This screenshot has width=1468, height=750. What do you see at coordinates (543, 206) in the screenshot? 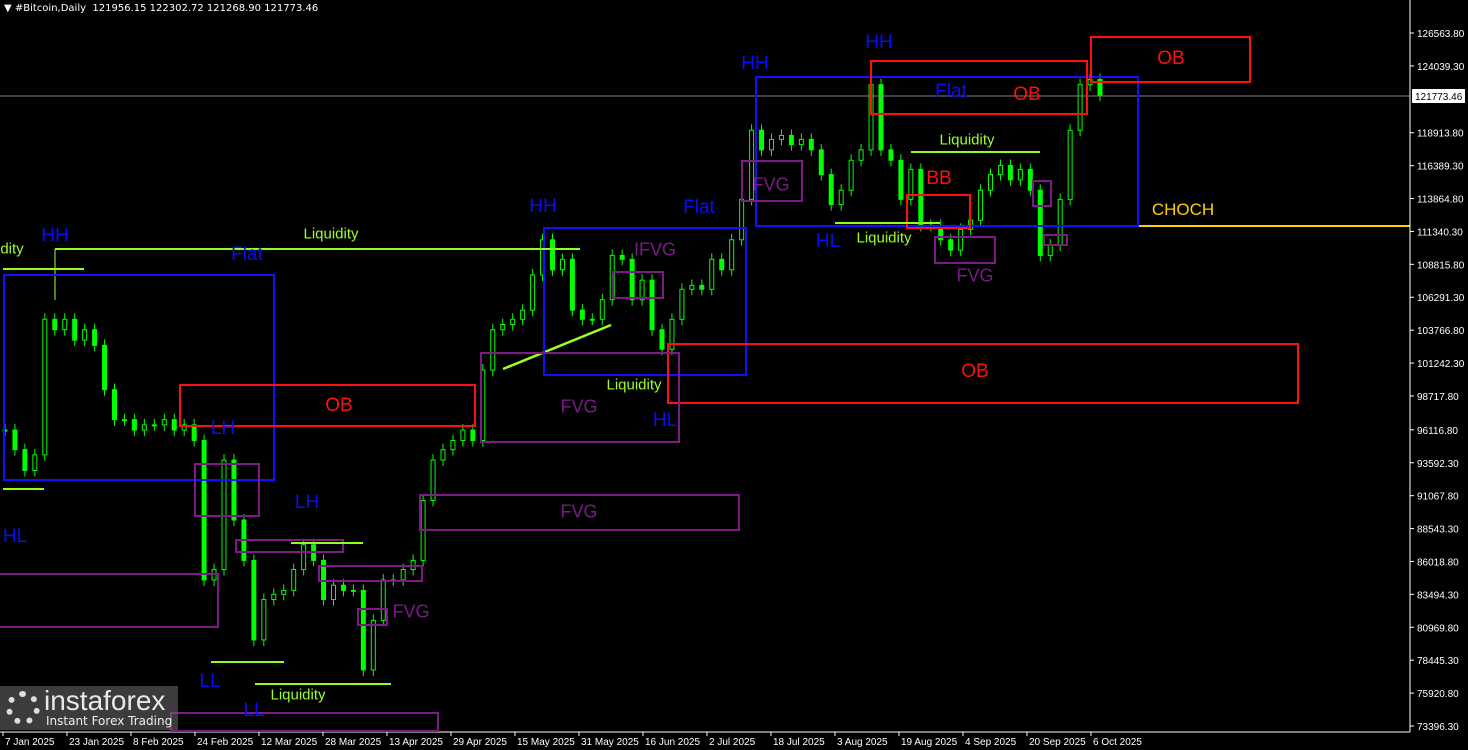
I see `hh-label: HH` at bounding box center [543, 206].